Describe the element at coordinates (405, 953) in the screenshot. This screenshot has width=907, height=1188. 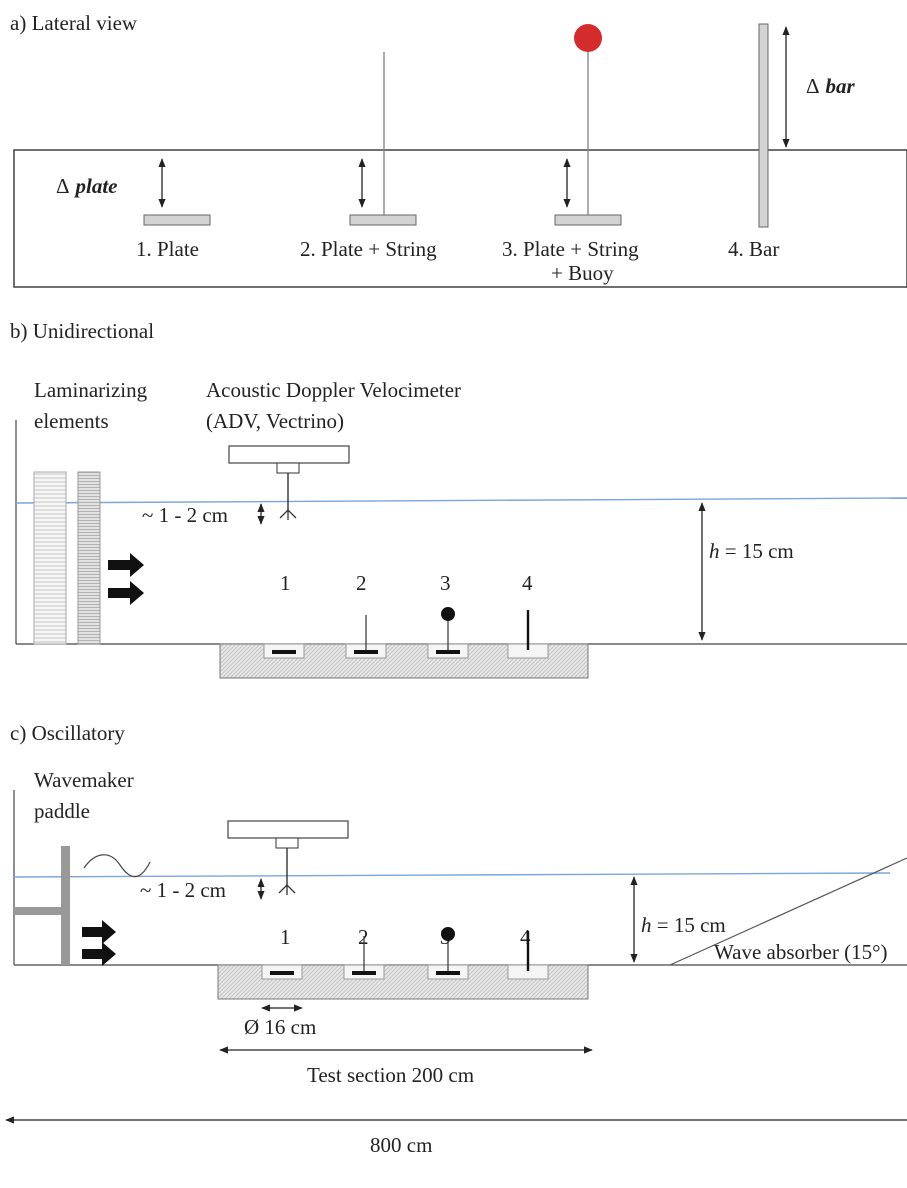
I see `samples-c` at that location.